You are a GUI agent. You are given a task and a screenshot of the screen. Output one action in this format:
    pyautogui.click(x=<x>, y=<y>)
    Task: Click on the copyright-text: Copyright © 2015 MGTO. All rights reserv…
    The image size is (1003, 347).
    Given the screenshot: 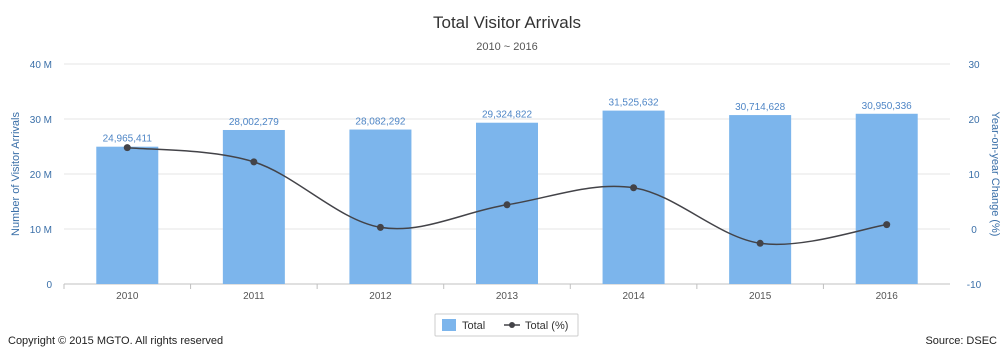 What is the action you would take?
    pyautogui.click(x=115, y=341)
    